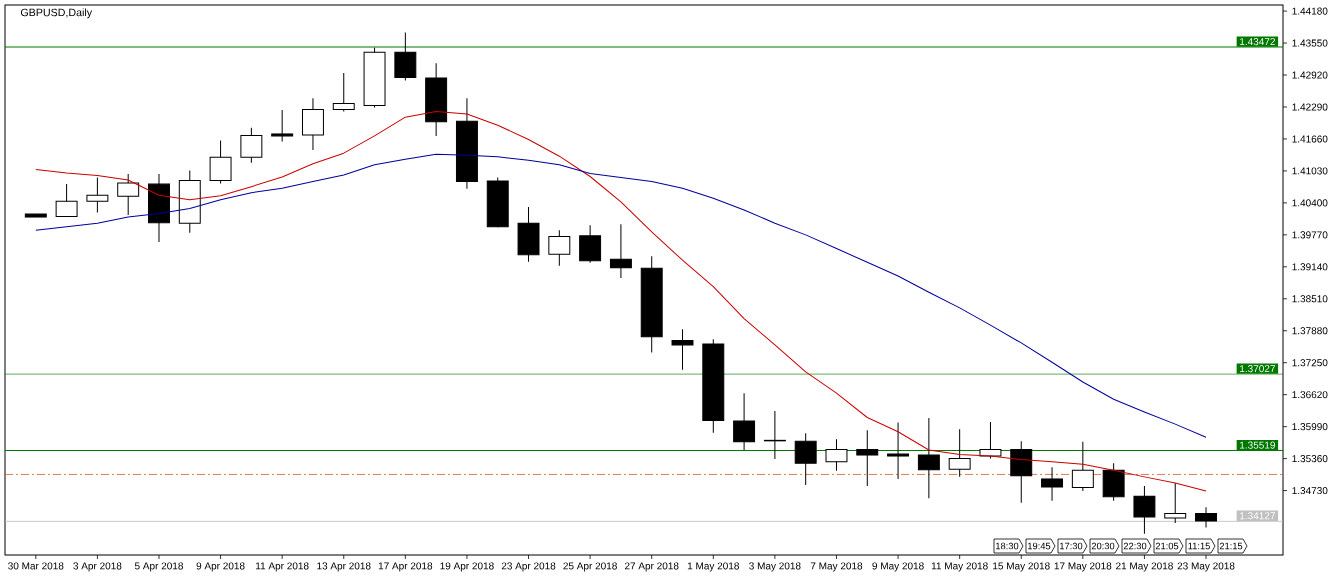 The image size is (1337, 583). I want to click on annotation: 19:45, so click(1039, 546).